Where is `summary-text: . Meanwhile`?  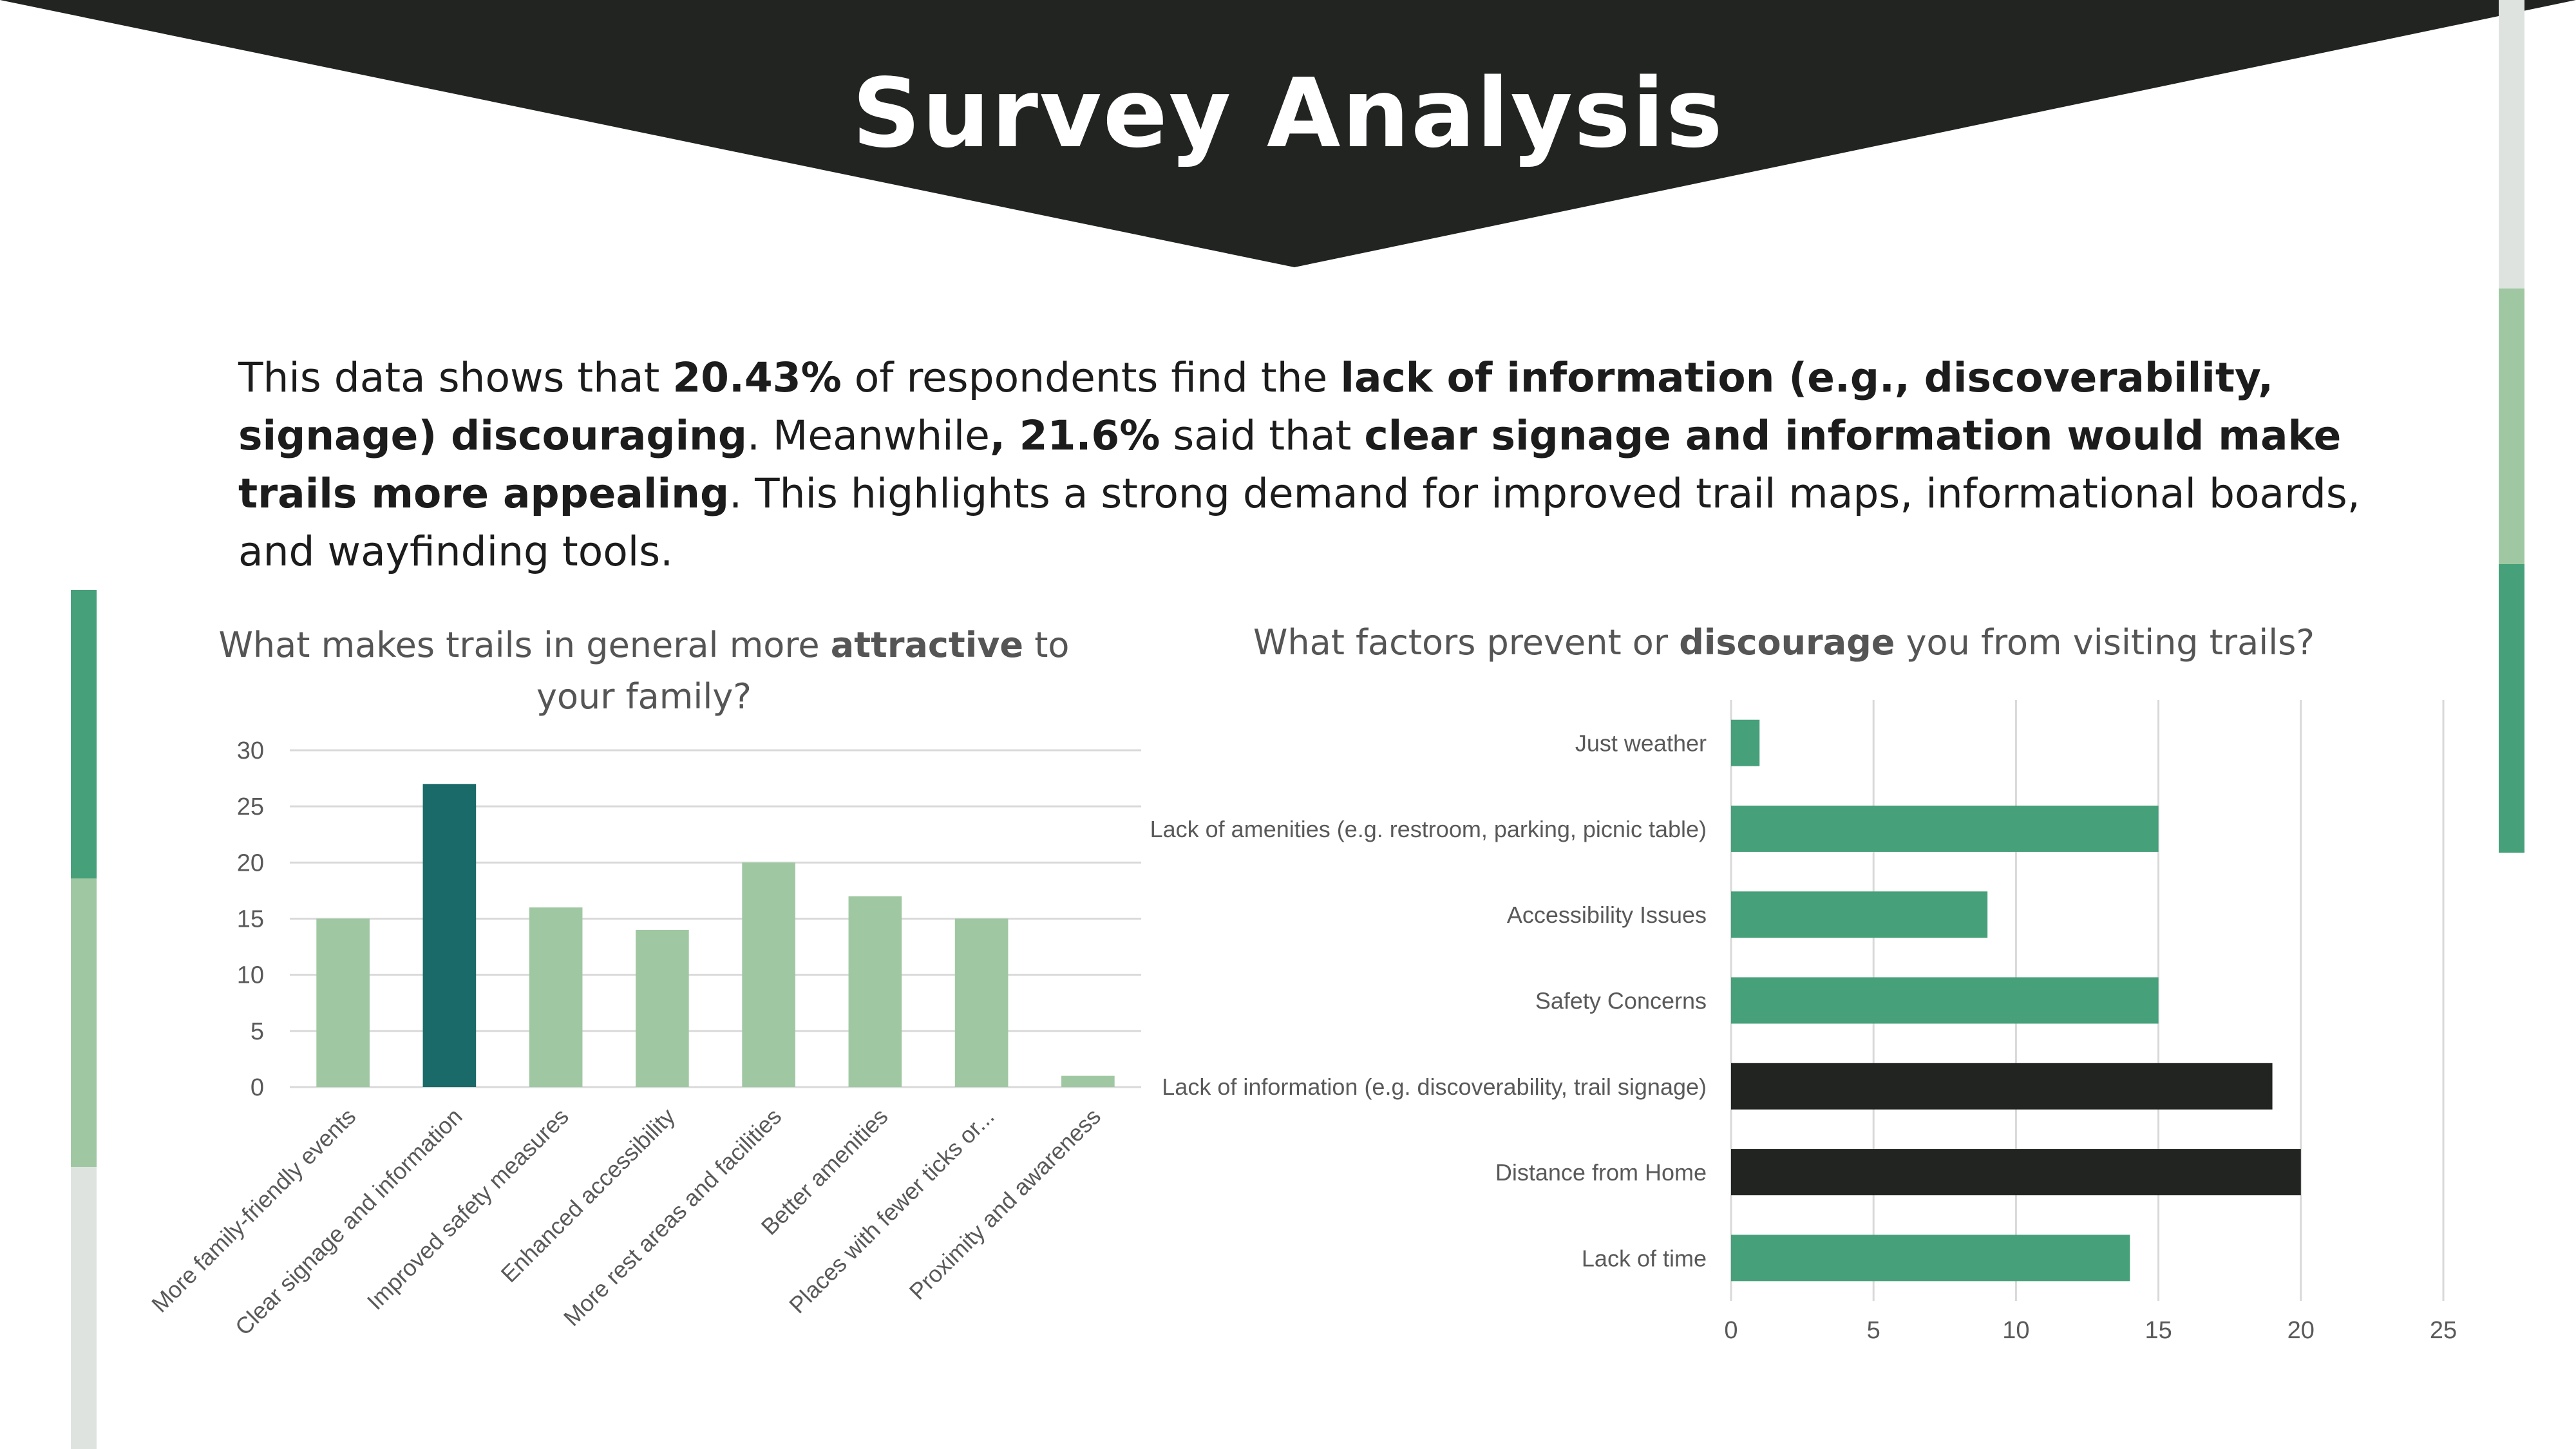 summary-text: . Meanwhile is located at coordinates (869, 435).